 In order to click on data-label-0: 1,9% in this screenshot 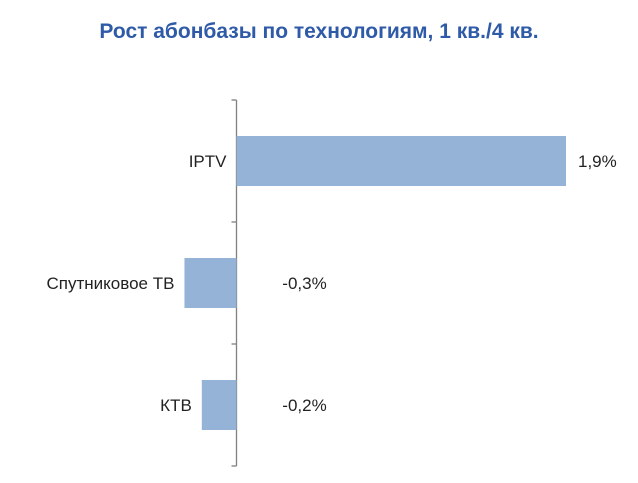, I will do `click(597, 161)`.